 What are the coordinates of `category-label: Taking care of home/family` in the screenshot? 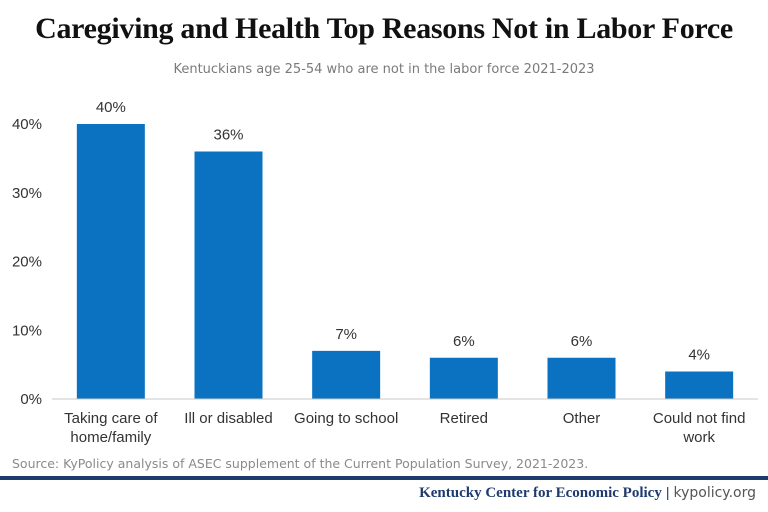 It's located at (111, 428).